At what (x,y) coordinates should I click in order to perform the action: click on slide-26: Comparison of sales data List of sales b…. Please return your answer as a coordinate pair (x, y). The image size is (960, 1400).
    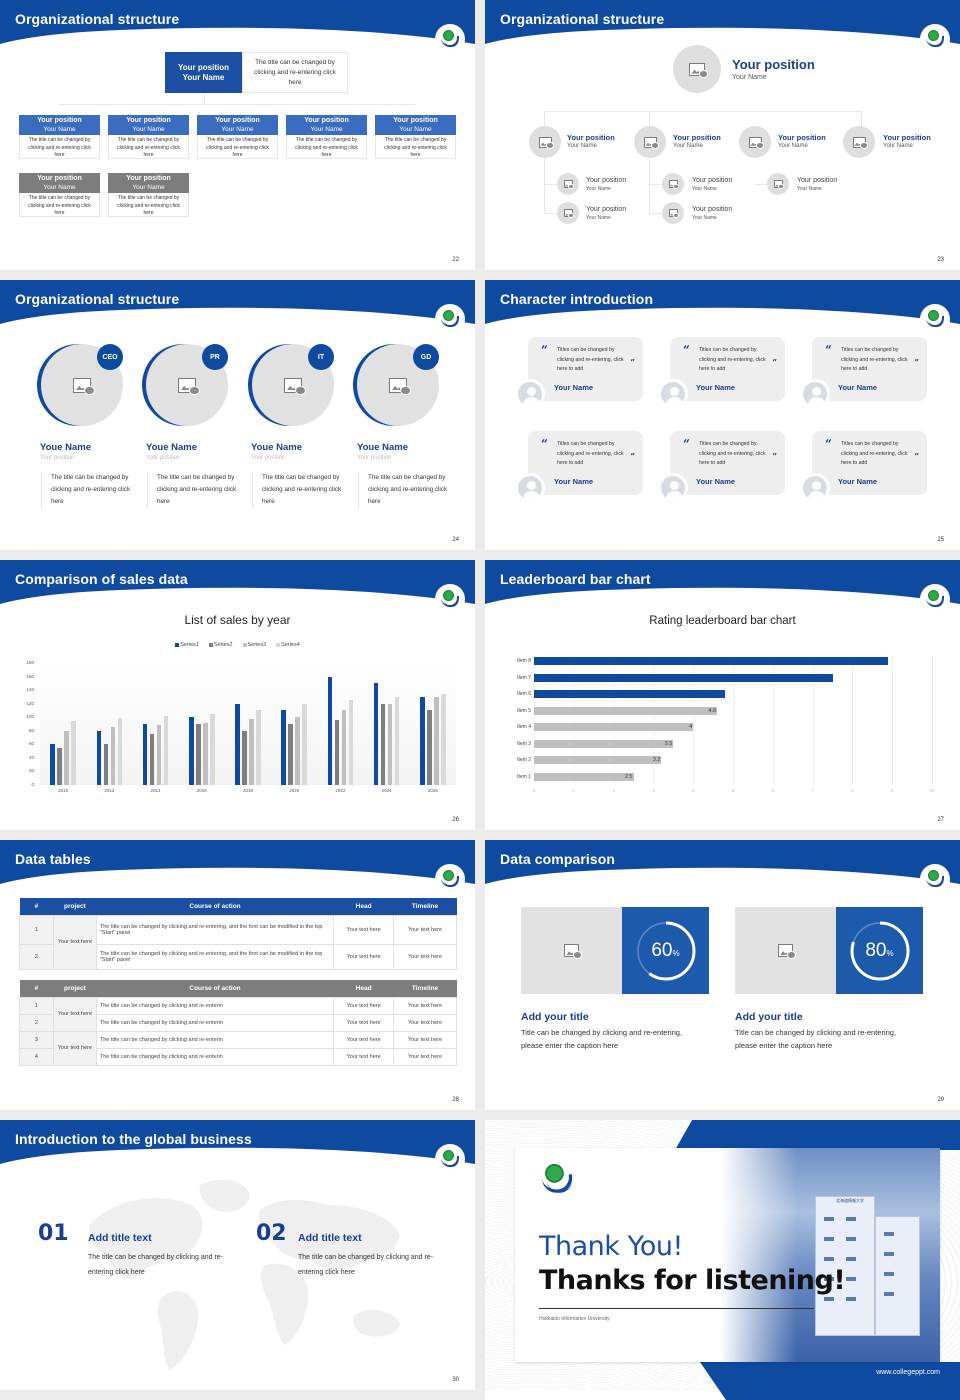
    Looking at the image, I should click on (237, 695).